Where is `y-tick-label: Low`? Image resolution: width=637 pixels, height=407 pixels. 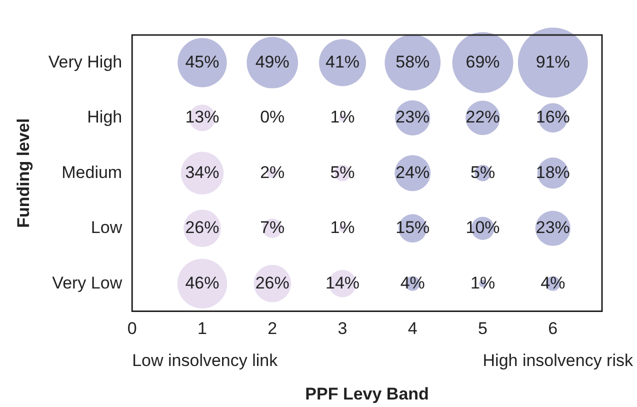
y-tick-label: Low is located at coordinates (106, 228).